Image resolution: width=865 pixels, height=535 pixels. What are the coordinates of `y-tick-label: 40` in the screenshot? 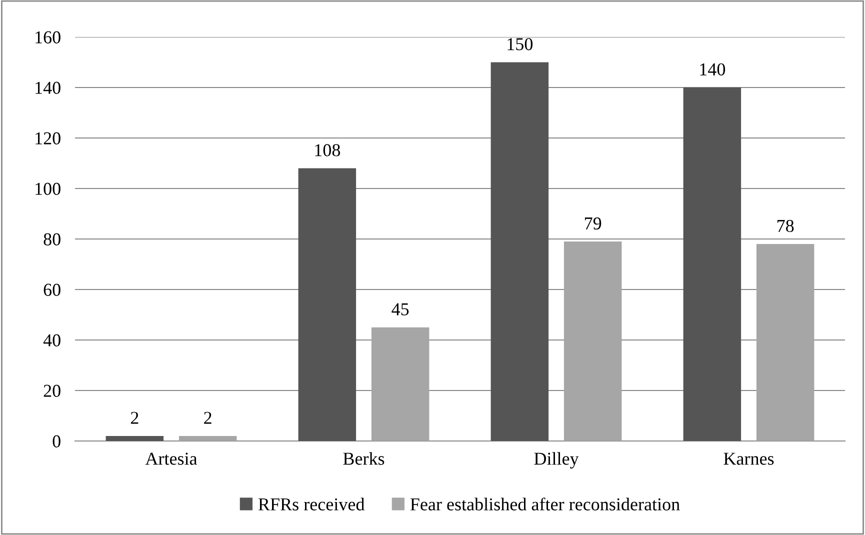 It's located at (51, 340).